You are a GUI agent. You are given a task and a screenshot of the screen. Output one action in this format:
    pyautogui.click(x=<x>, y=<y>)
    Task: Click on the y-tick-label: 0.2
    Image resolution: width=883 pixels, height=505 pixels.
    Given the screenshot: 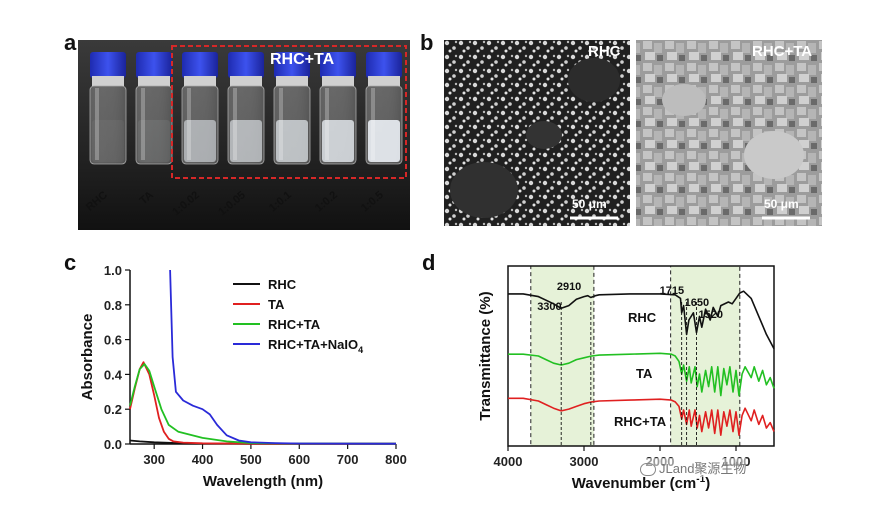 What is the action you would take?
    pyautogui.click(x=113, y=409)
    